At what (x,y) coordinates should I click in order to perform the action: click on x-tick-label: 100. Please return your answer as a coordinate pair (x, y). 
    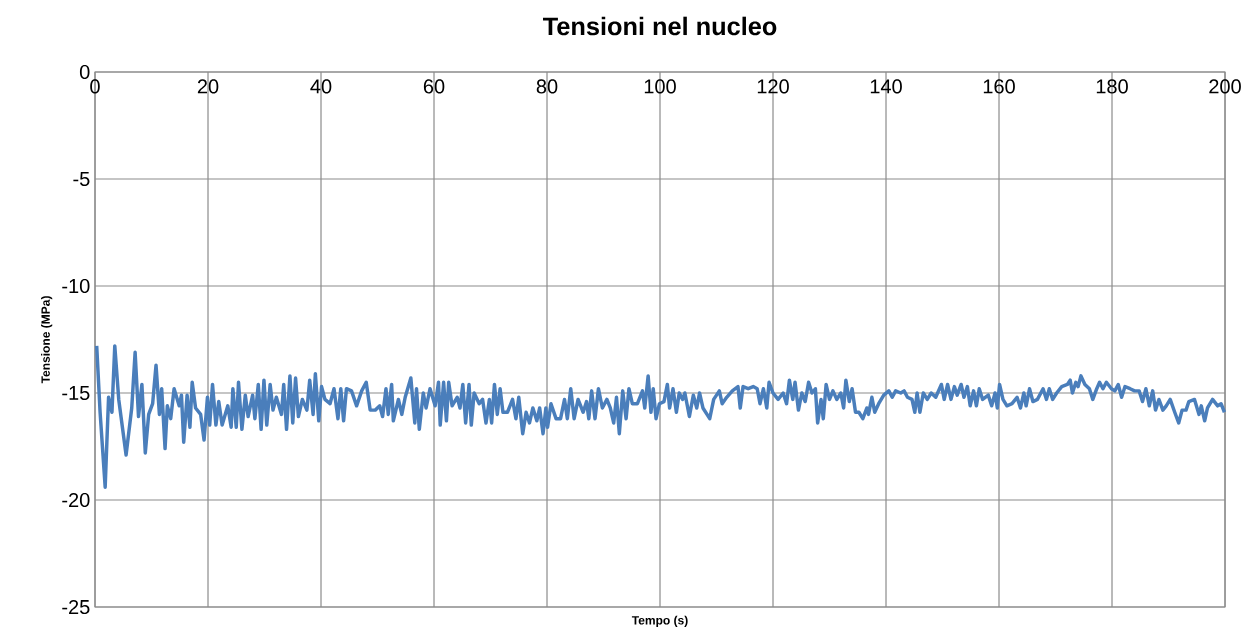
    Looking at the image, I should click on (660, 86).